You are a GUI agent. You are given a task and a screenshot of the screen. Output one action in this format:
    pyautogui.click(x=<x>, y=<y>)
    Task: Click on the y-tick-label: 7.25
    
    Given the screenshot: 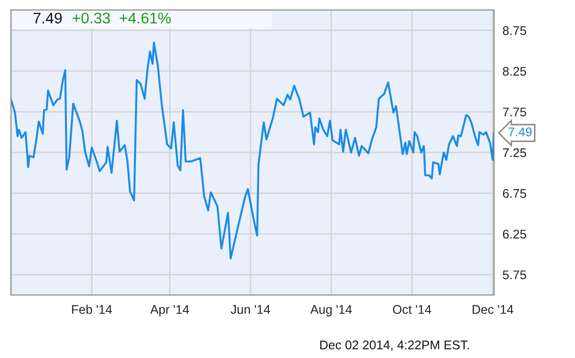 What is the action you would take?
    pyautogui.click(x=514, y=153)
    